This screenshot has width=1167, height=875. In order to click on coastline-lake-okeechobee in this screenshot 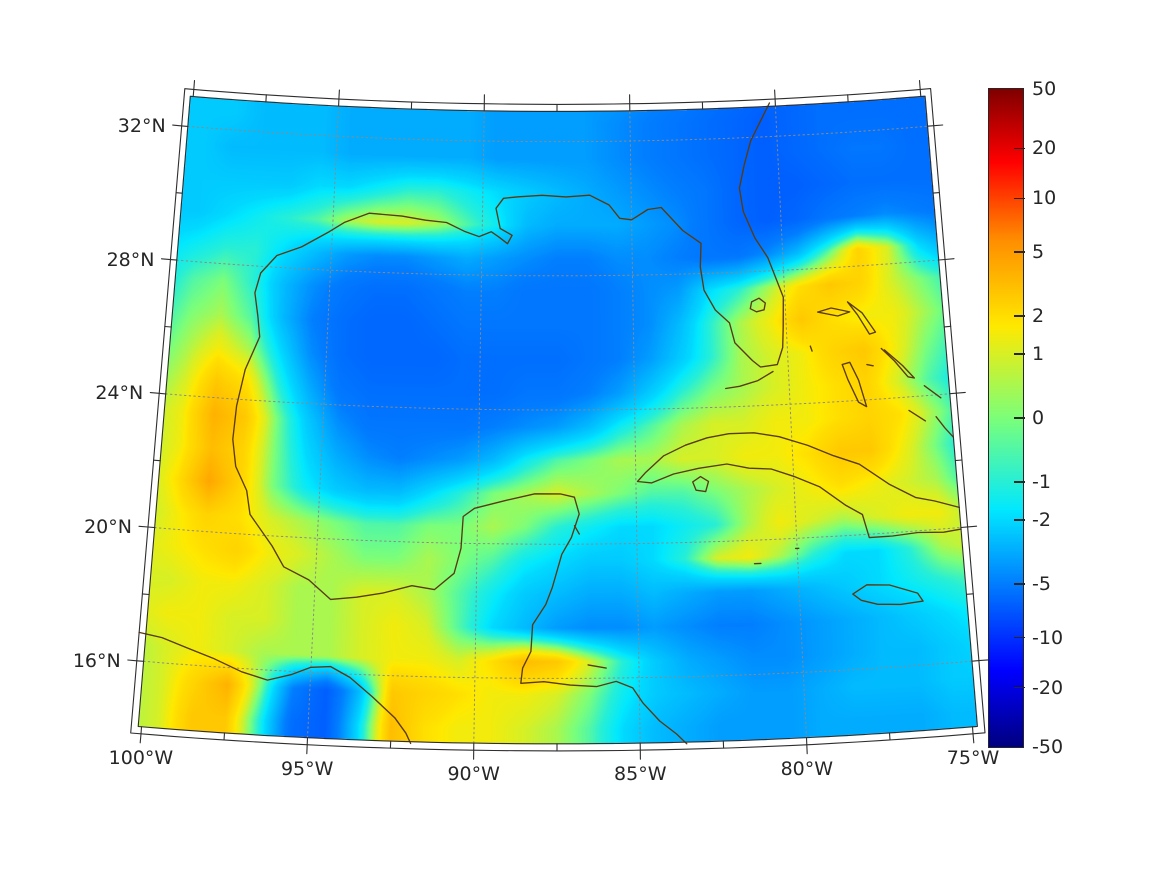, I will do `click(757, 305)`.